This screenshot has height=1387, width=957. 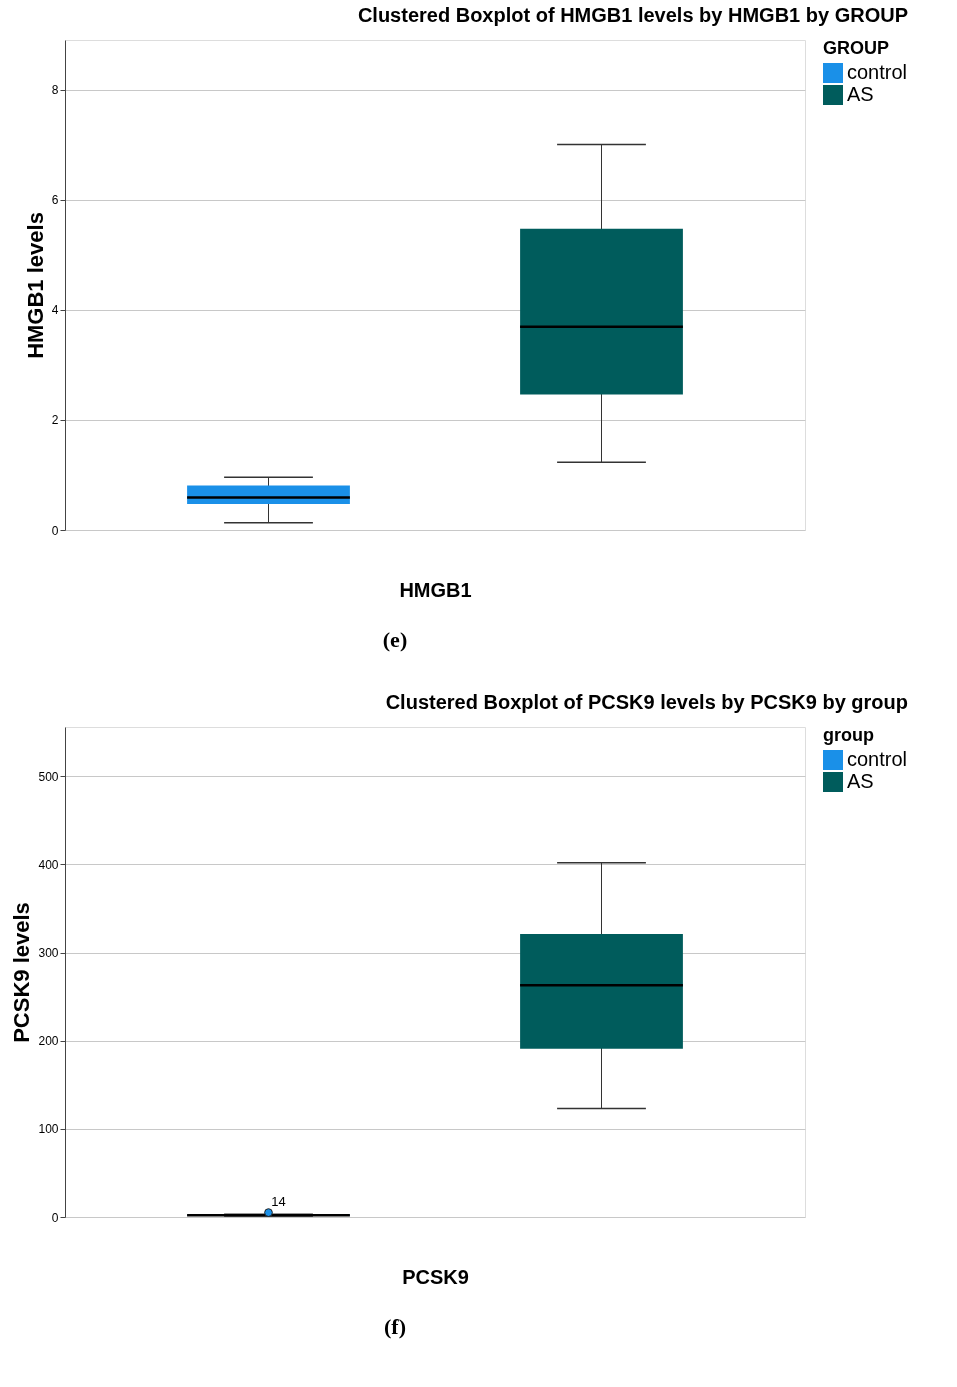 What do you see at coordinates (395, 639) in the screenshot?
I see `text: (e)` at bounding box center [395, 639].